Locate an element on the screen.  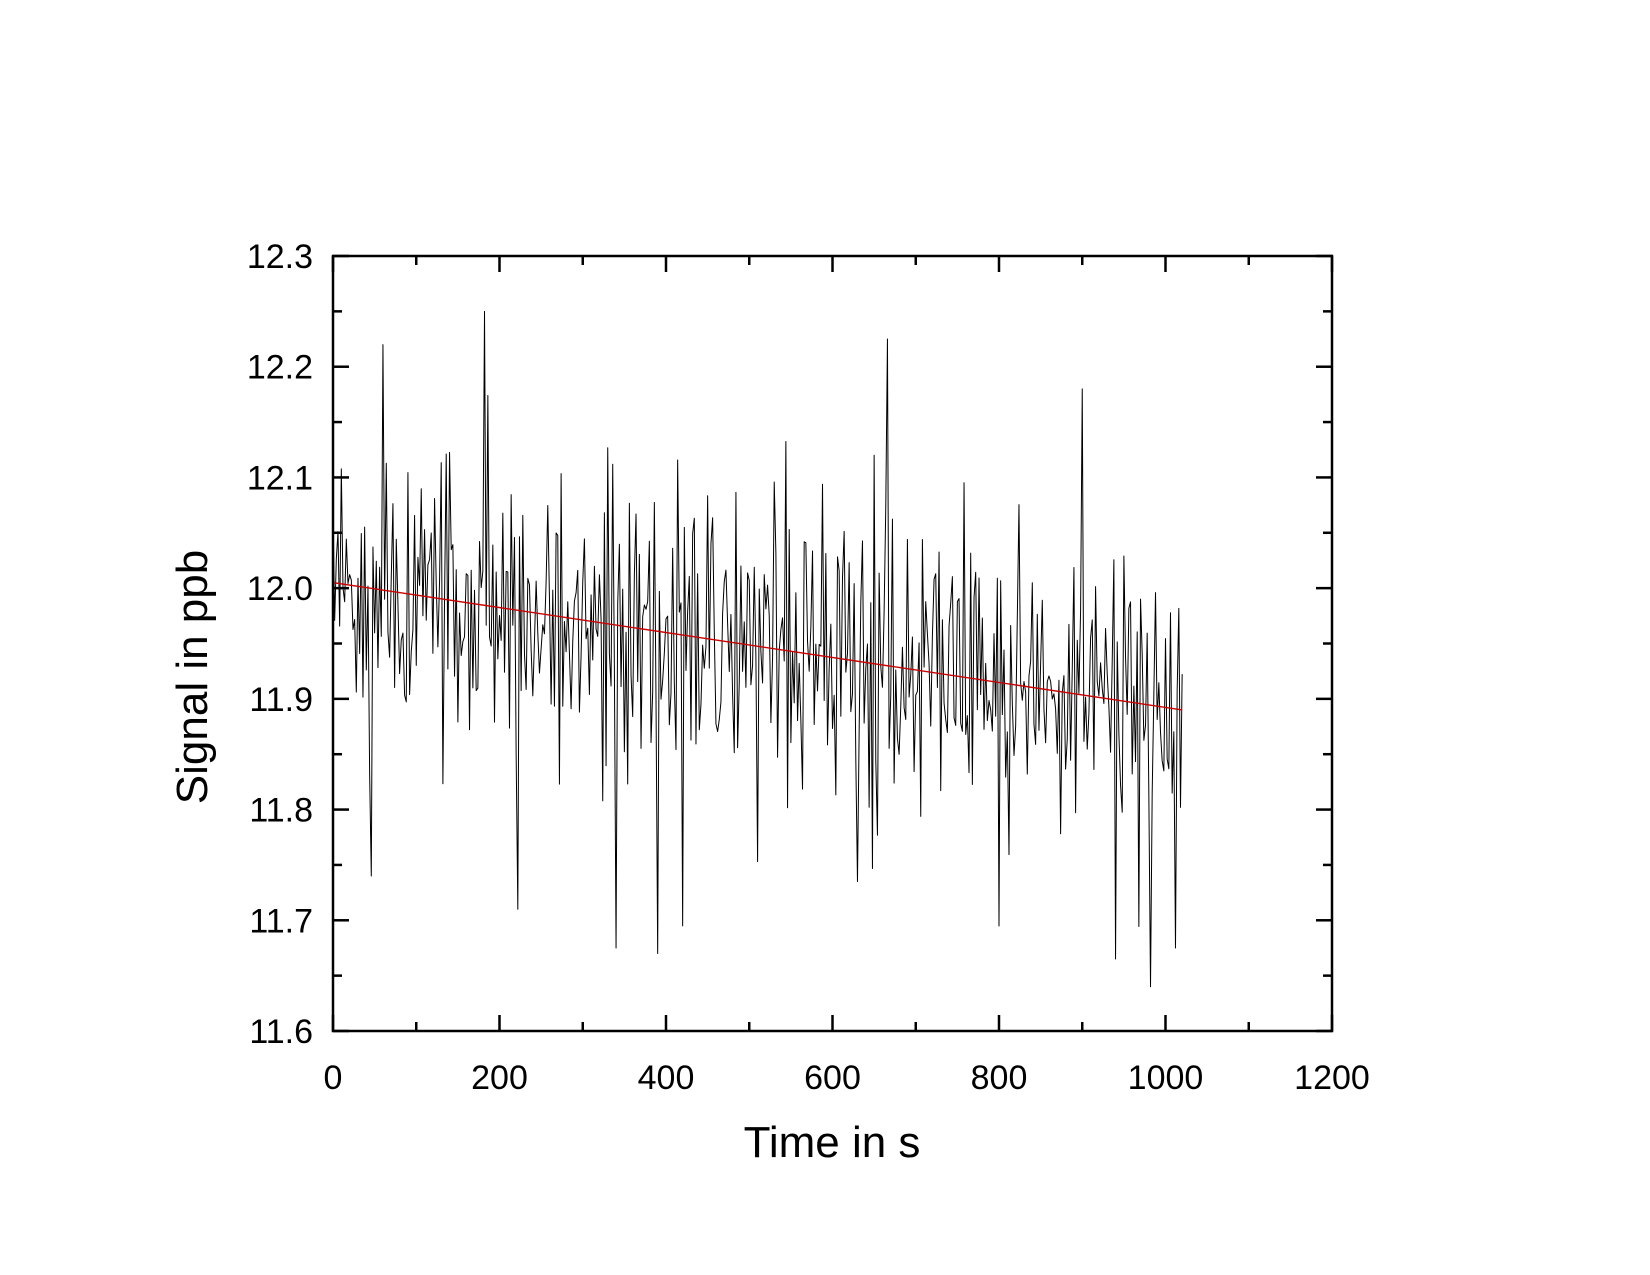
y-tick-label: 12.1 is located at coordinates (280, 478).